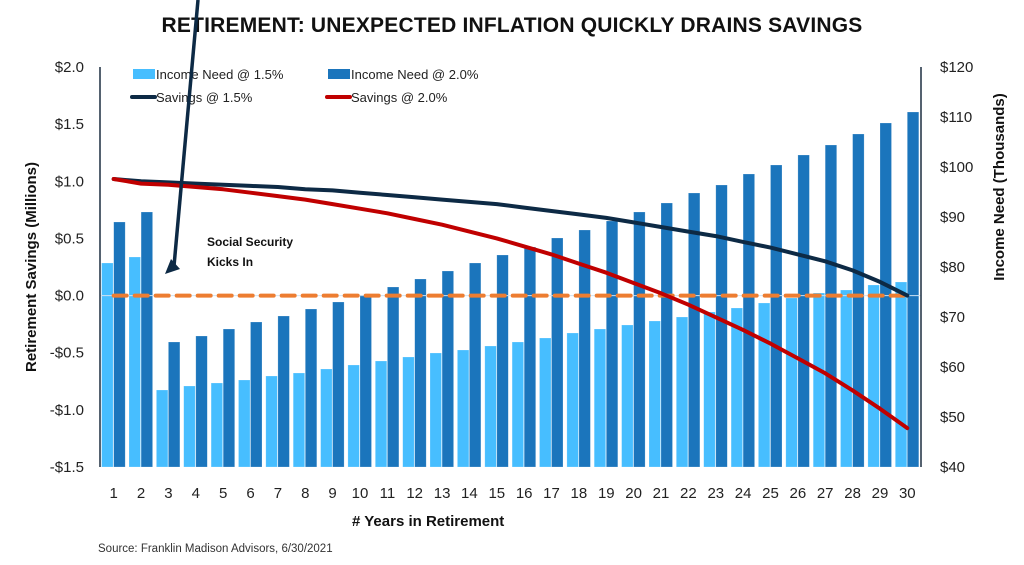 The height and width of the screenshot is (565, 1024). I want to click on bar-income-need-1-5--year-1, so click(107, 365).